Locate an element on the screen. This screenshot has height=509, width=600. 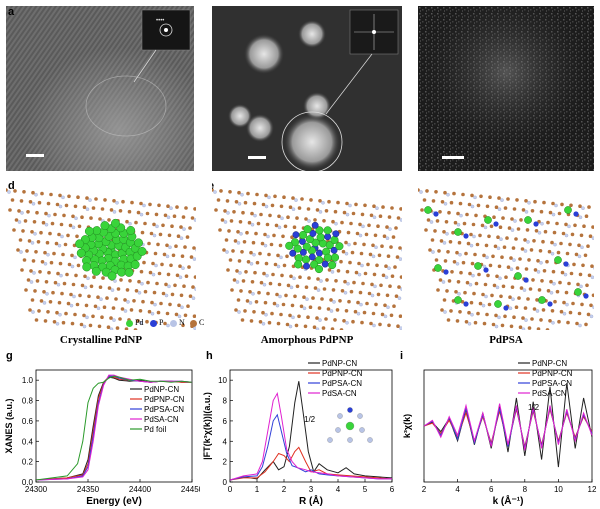
x-tick-label: 12 is located at coordinates (592, 489).